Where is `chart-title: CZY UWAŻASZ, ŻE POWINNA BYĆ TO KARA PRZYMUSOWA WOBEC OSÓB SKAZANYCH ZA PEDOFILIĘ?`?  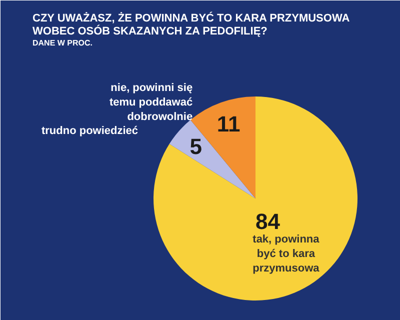
chart-title: CZY UWAŻASZ, ŻE POWINNA BYĆ TO KARA PRZYMUSOWA WOBEC OSÓB SKAZANYCH ZA PEDOFILIĘ? is located at coordinates (191, 25).